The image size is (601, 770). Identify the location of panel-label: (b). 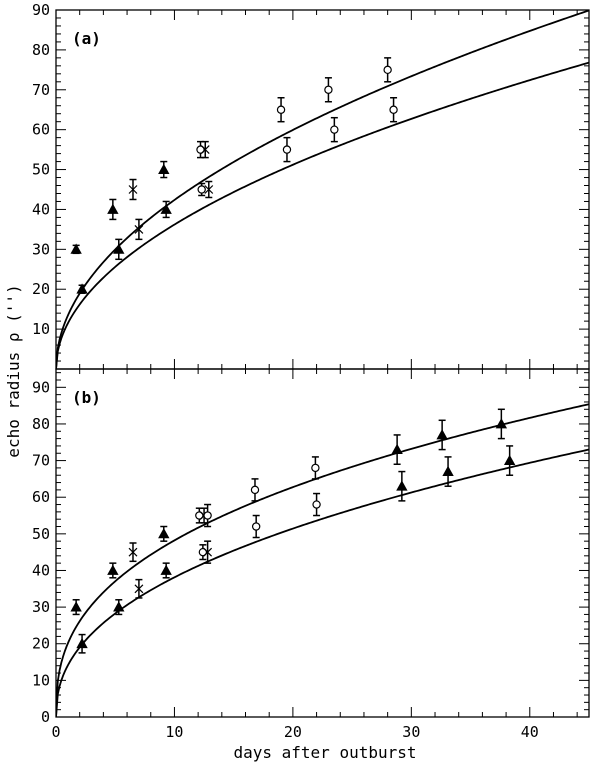
(86, 397).